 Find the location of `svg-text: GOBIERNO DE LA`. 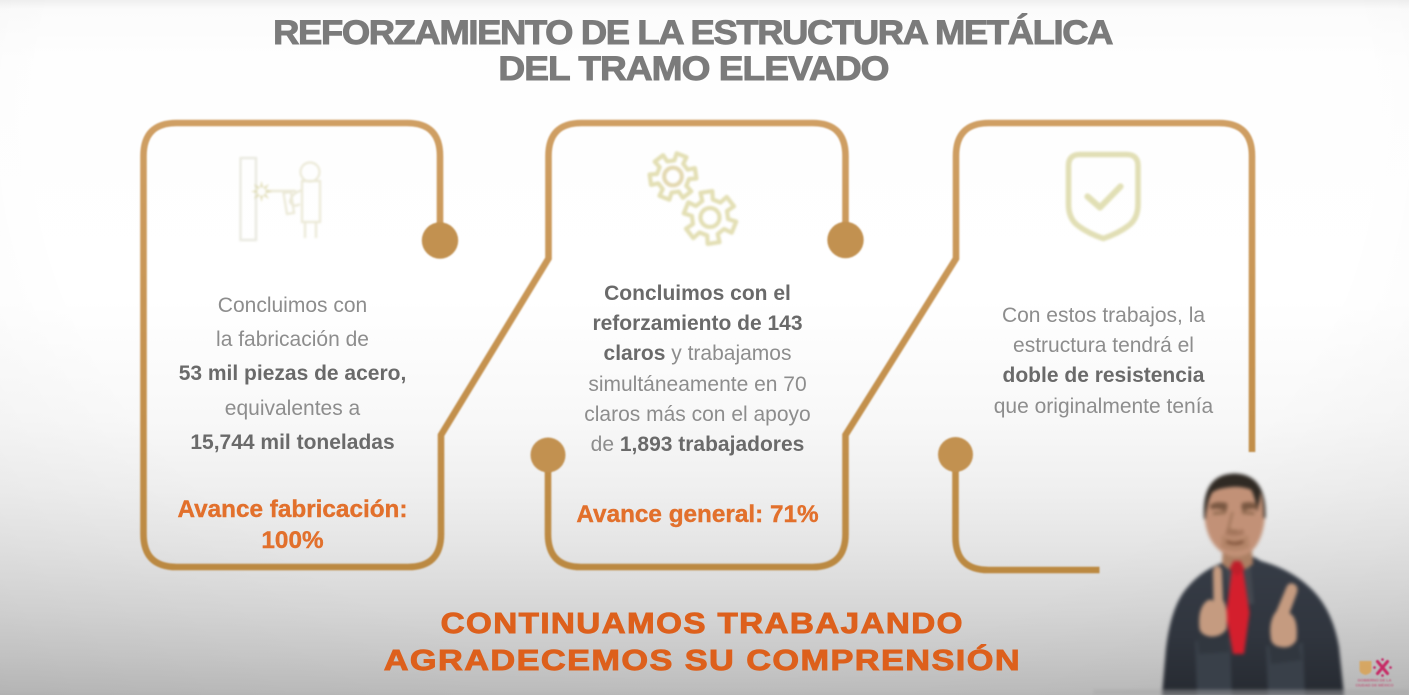

svg-text: GOBIERNO DE LA is located at coordinates (1375, 680).